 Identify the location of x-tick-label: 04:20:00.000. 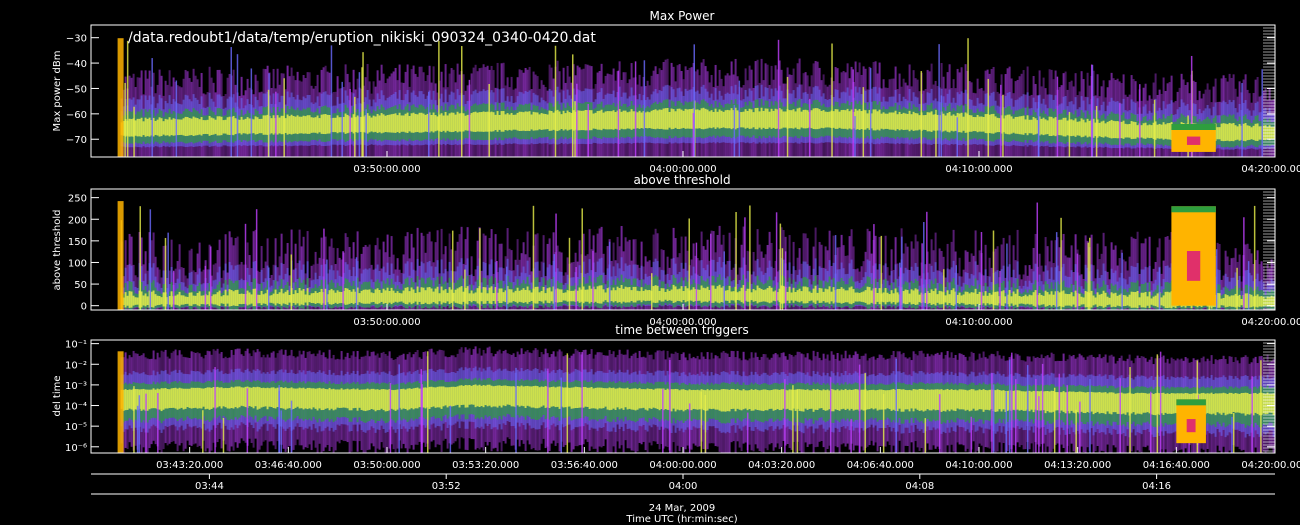
(1270, 169).